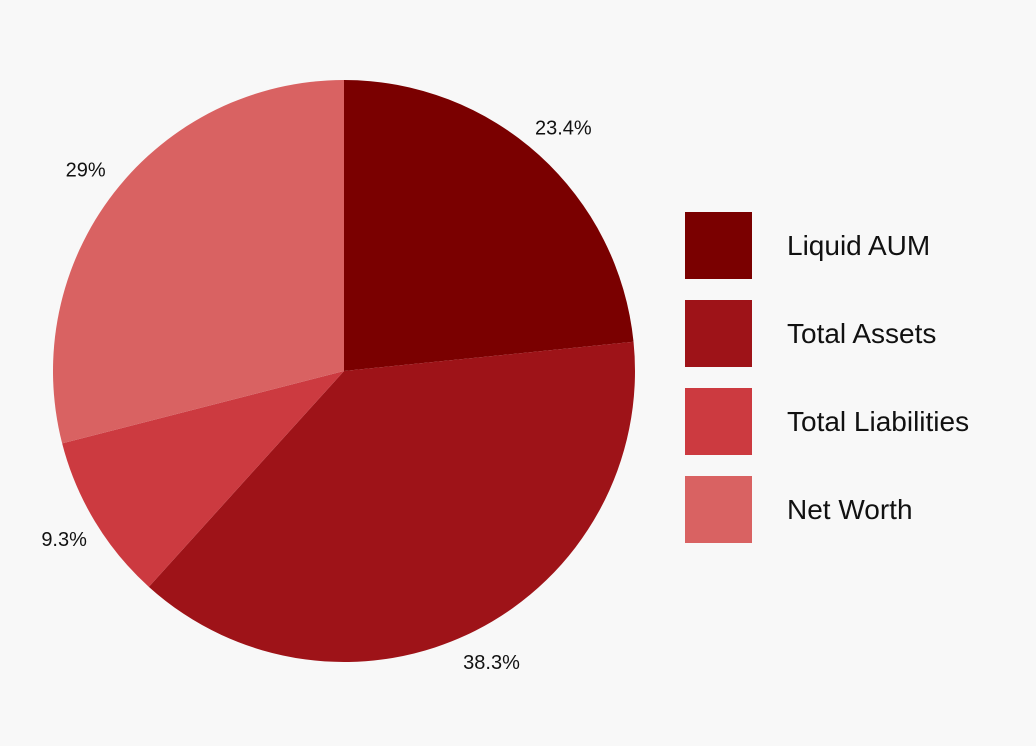  Describe the element at coordinates (489, 225) in the screenshot. I see `pie-slice-liquid-aum` at that location.